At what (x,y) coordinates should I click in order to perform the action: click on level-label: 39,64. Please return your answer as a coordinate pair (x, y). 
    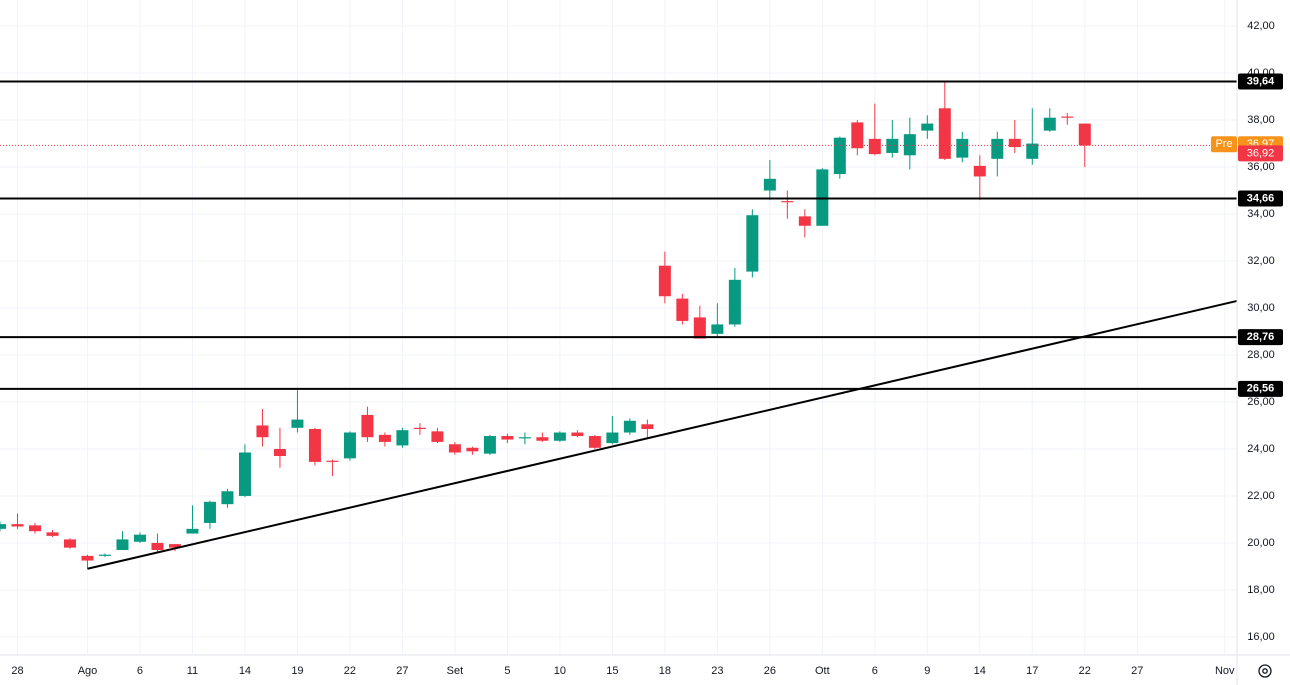
    Looking at the image, I should click on (1261, 81).